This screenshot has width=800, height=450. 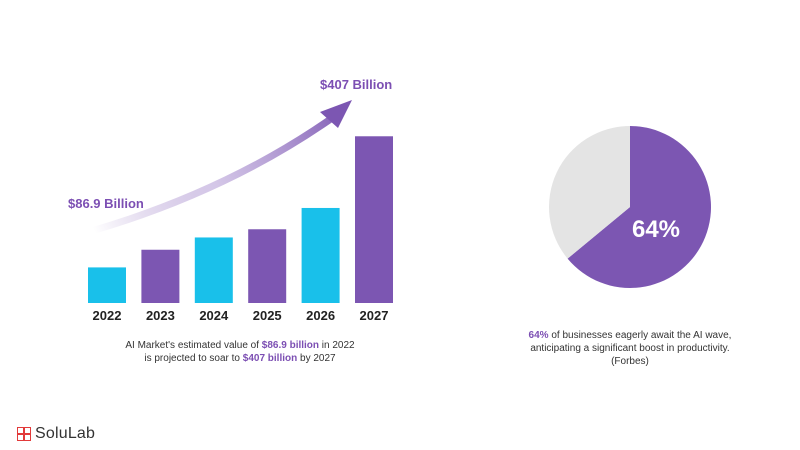 I want to click on x-tick-label: 2025, so click(x=267, y=315).